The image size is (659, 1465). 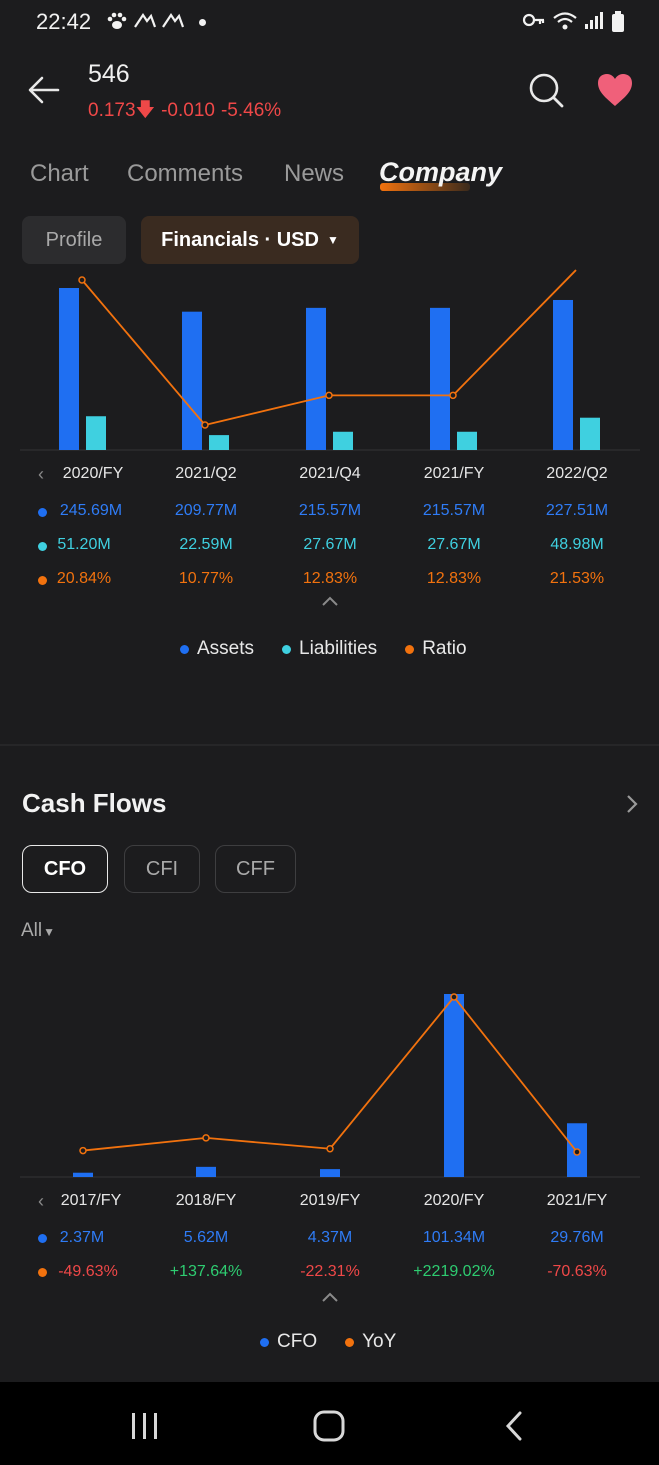 I want to click on tab-chart: Chart, so click(x=59, y=173).